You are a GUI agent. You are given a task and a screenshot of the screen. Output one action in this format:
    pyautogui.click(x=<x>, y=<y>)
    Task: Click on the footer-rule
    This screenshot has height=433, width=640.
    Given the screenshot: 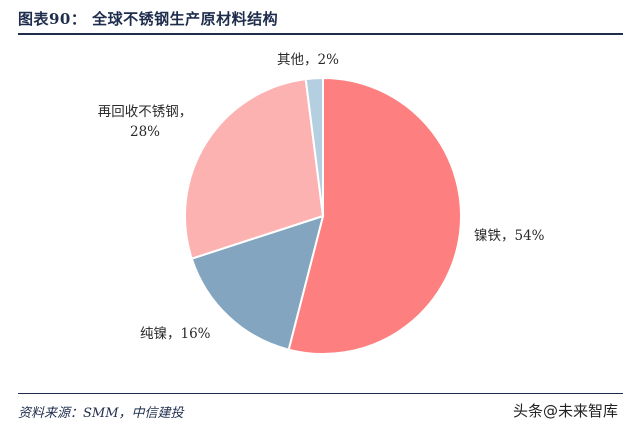 What is the action you would take?
    pyautogui.click(x=320, y=393)
    